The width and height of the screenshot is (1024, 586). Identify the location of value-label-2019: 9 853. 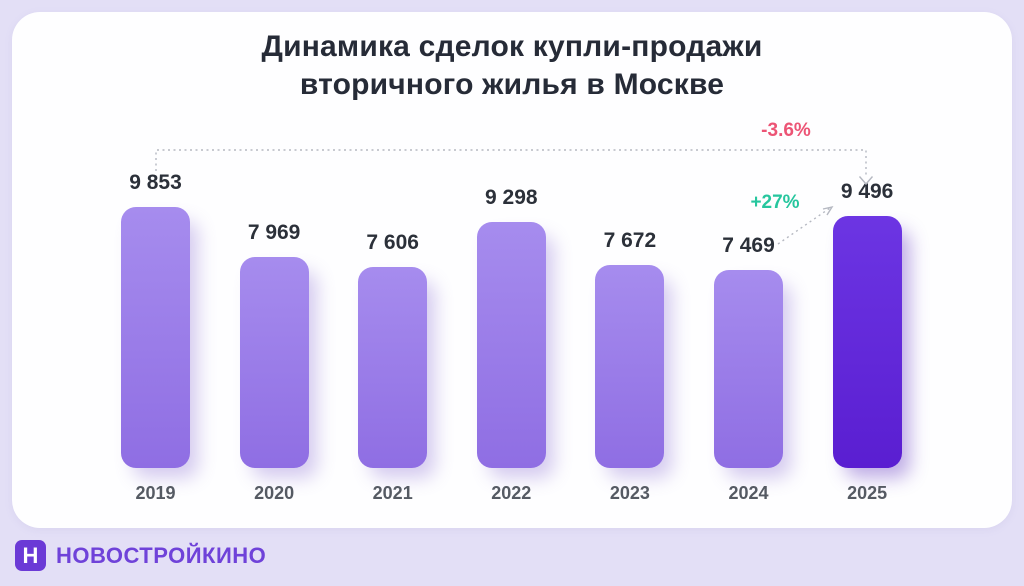
(155, 182).